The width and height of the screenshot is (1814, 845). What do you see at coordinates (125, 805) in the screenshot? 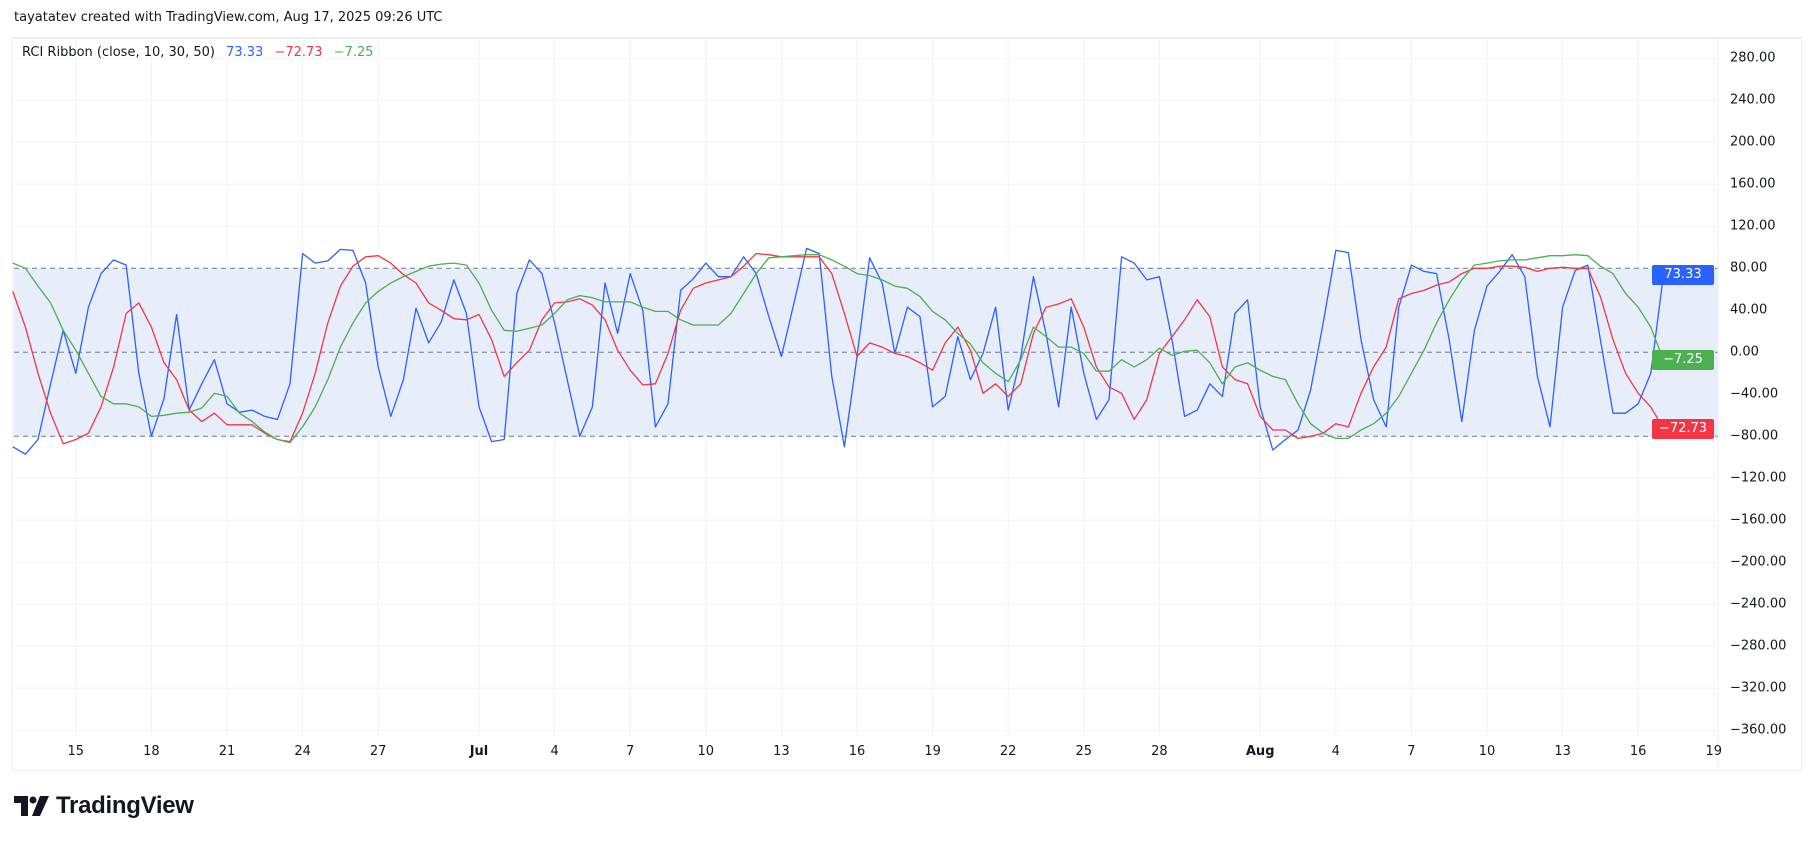
I see `tradingview-logo-text: TradingView` at bounding box center [125, 805].